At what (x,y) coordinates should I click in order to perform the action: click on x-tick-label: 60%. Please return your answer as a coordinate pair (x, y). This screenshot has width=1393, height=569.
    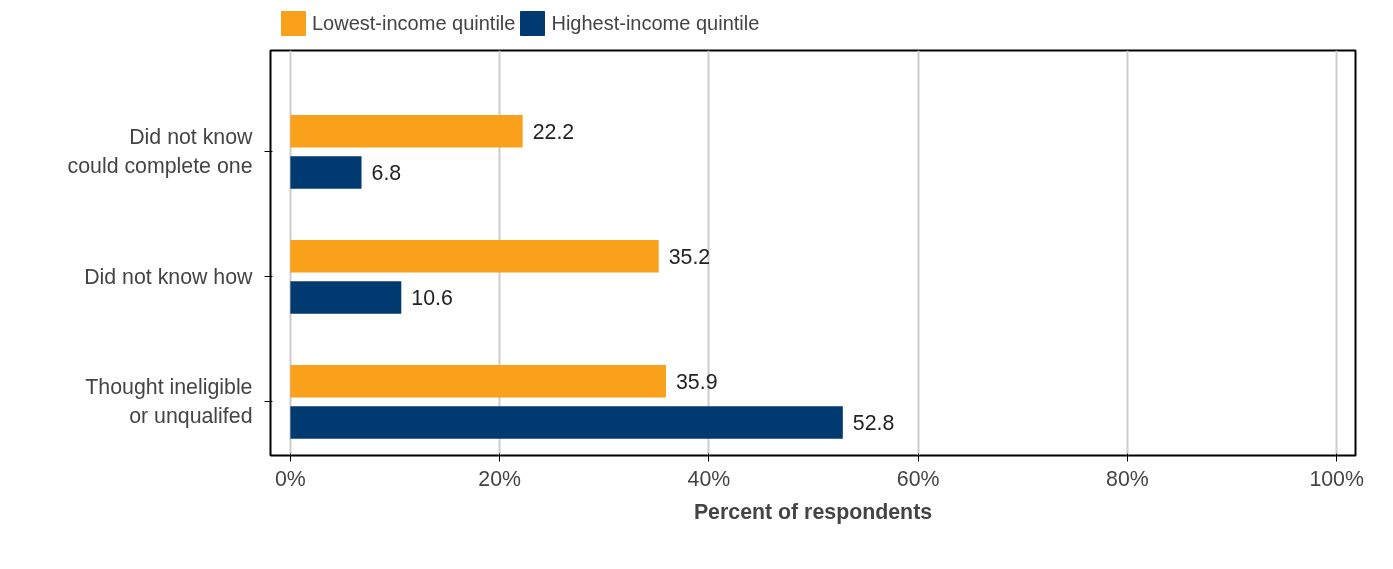
    Looking at the image, I should click on (918, 478).